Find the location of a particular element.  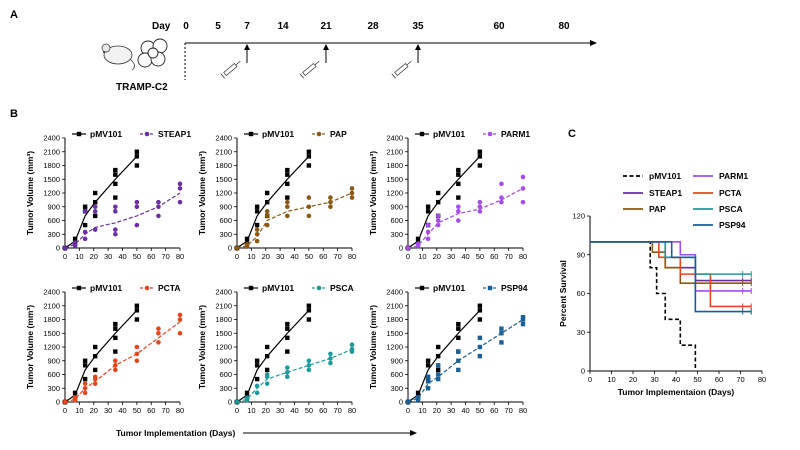

x-tick-label: 70 is located at coordinates (165, 410).